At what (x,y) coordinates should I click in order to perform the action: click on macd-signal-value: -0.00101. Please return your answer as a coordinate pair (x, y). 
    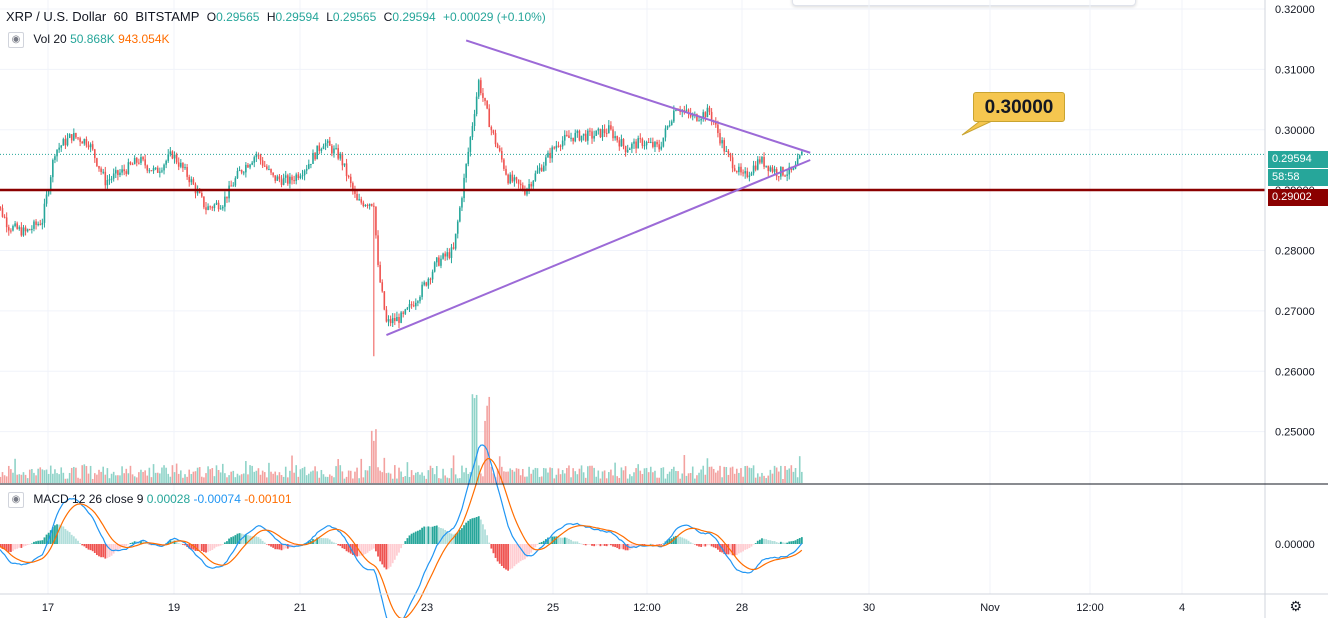
    Looking at the image, I should click on (268, 499).